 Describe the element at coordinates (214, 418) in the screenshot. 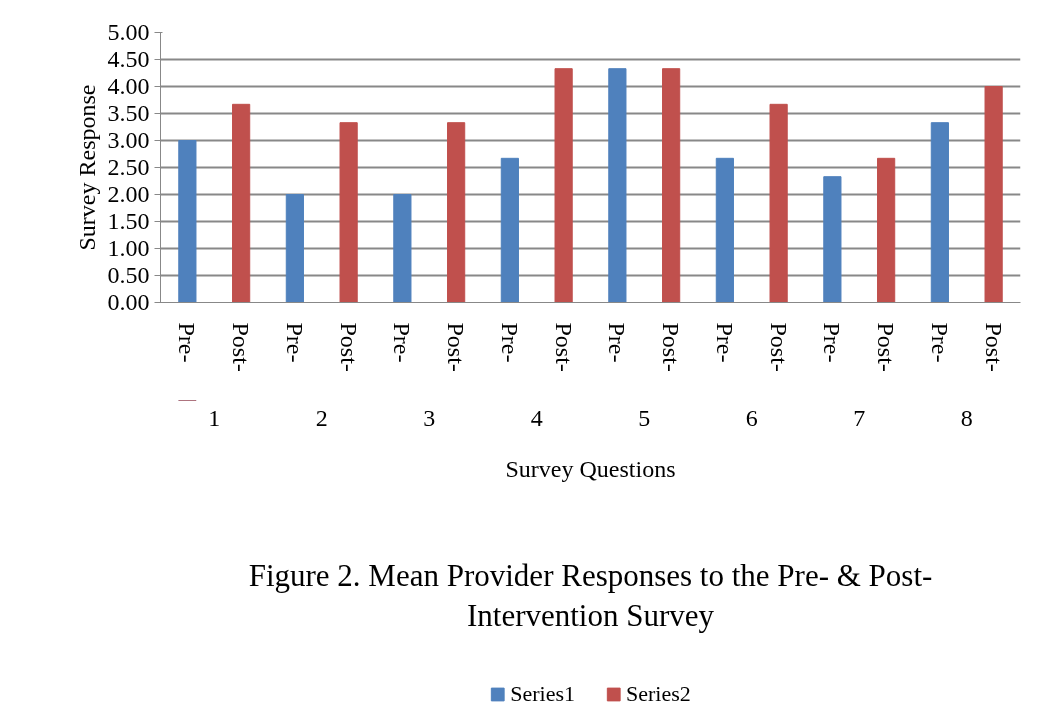

I see `text: 1` at that location.